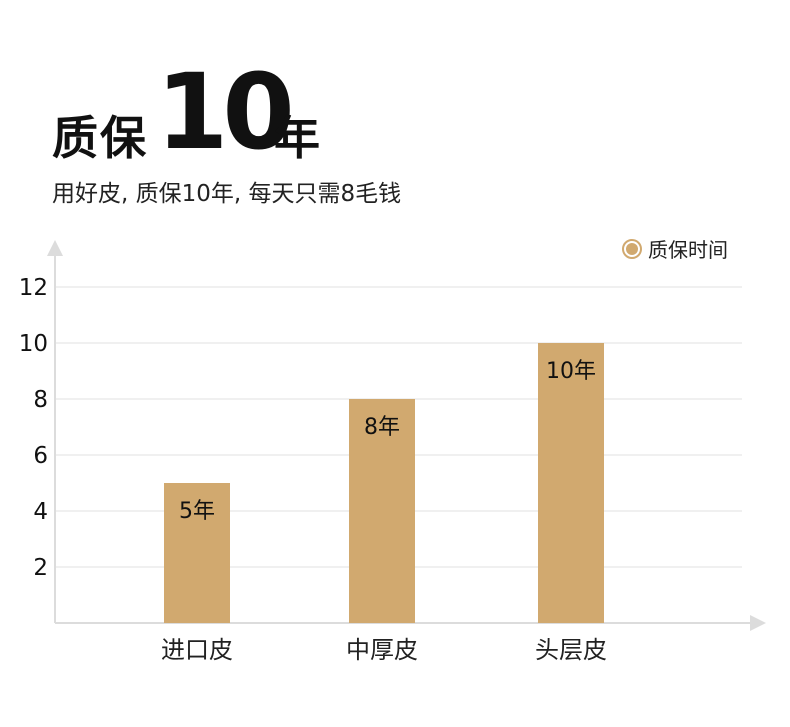  What do you see at coordinates (571, 650) in the screenshot?
I see `x-category-label: 头层皮` at bounding box center [571, 650].